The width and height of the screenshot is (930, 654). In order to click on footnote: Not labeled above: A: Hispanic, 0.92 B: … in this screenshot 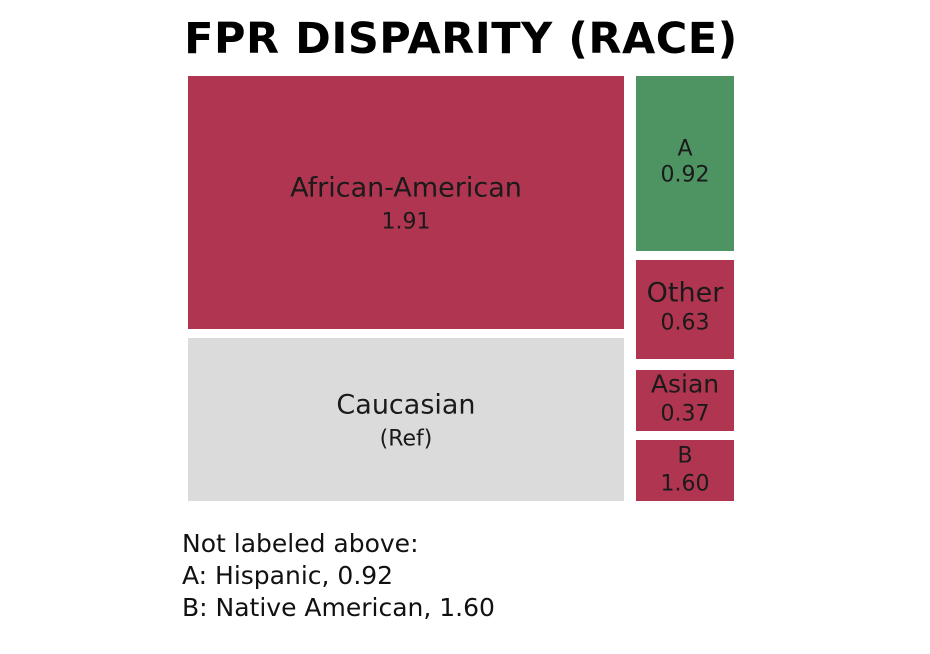, I will do `click(338, 576)`.